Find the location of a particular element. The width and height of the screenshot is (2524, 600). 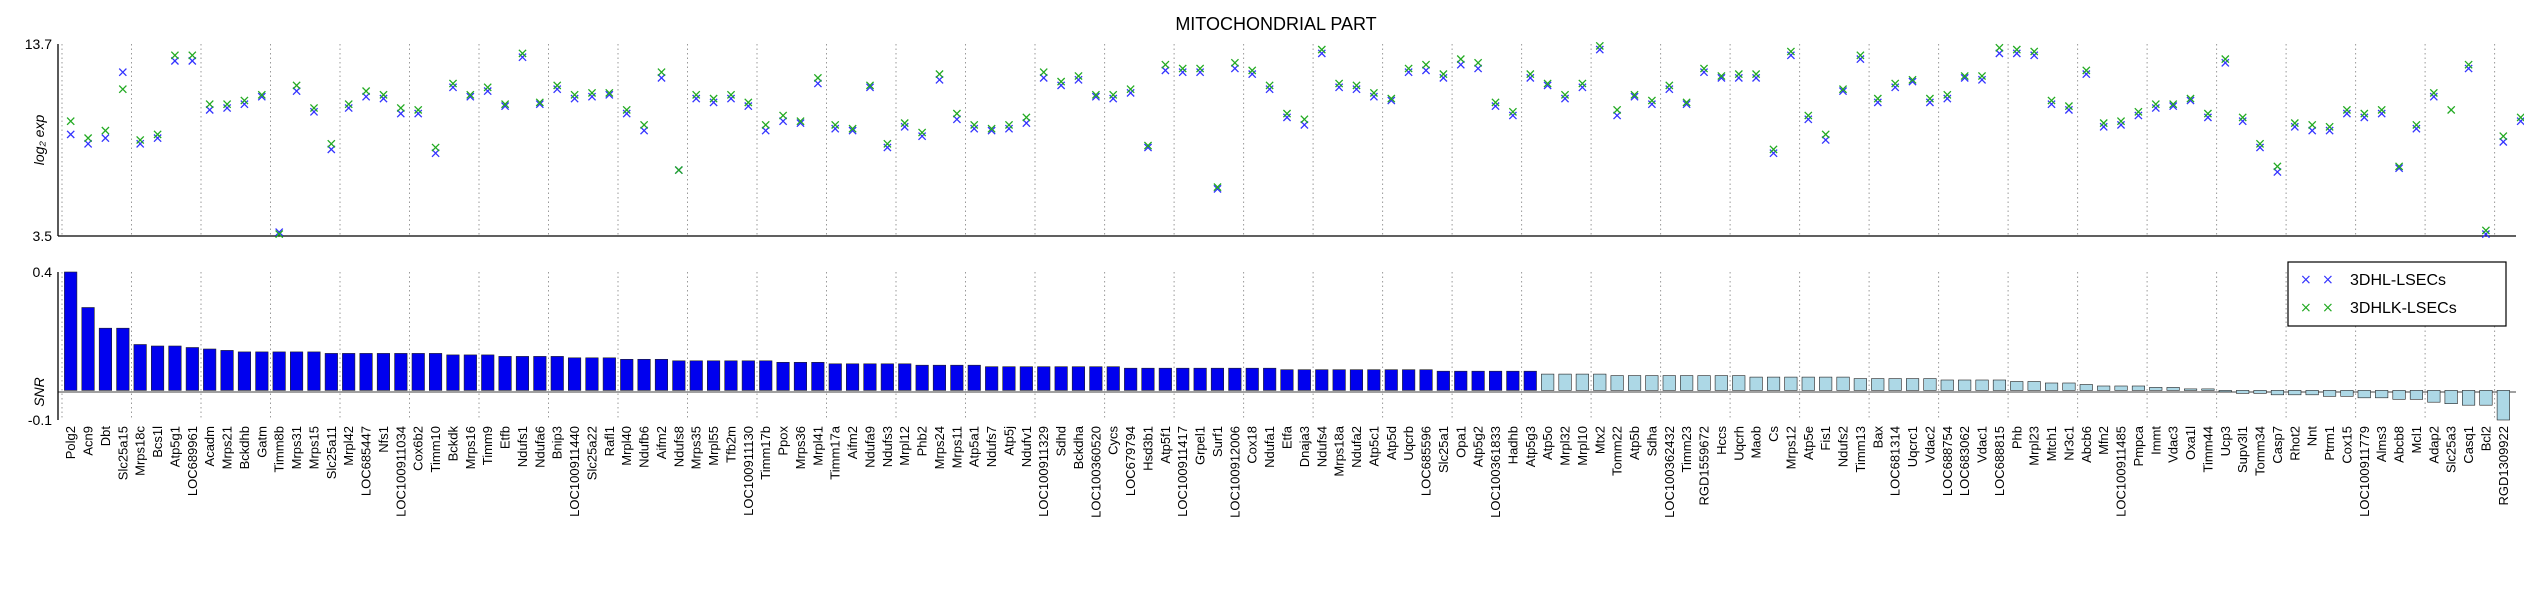

gene-label: Mrps21 is located at coordinates (227, 447).